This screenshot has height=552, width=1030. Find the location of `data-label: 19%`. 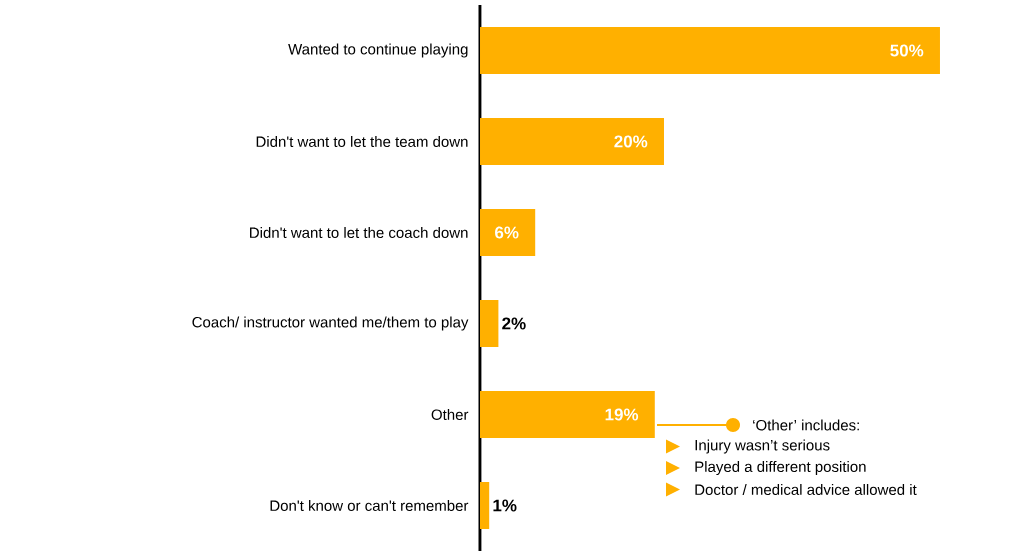

data-label: 19% is located at coordinates (622, 414).